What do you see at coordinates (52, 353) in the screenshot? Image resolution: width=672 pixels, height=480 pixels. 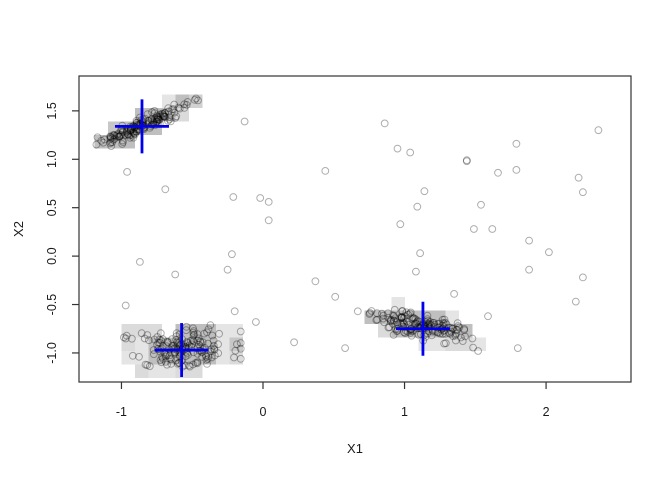 I see `y-tick-label: -1.0` at bounding box center [52, 353].